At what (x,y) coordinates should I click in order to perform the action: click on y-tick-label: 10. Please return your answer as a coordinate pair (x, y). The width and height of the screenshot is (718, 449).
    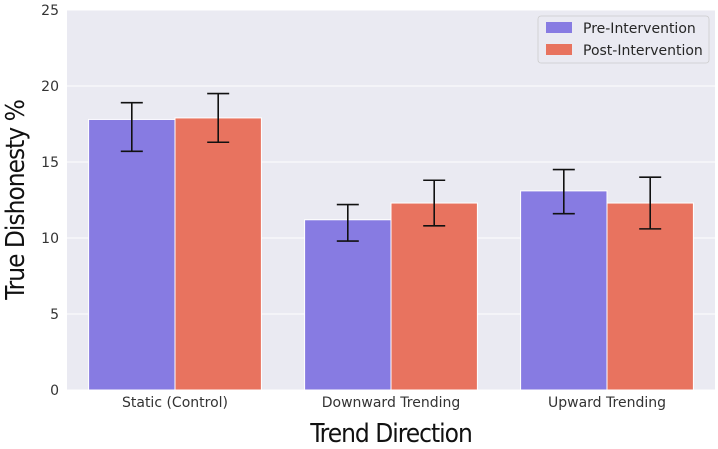
    Looking at the image, I should click on (50, 239).